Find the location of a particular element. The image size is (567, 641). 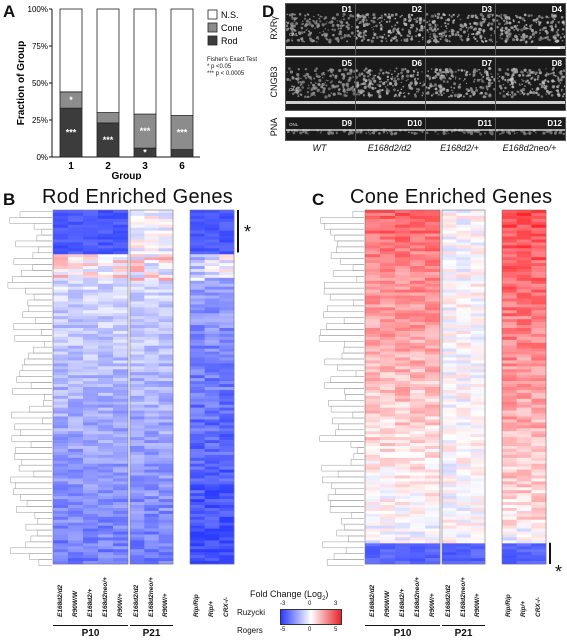

micrograph-label: D2 is located at coordinates (416, 9).